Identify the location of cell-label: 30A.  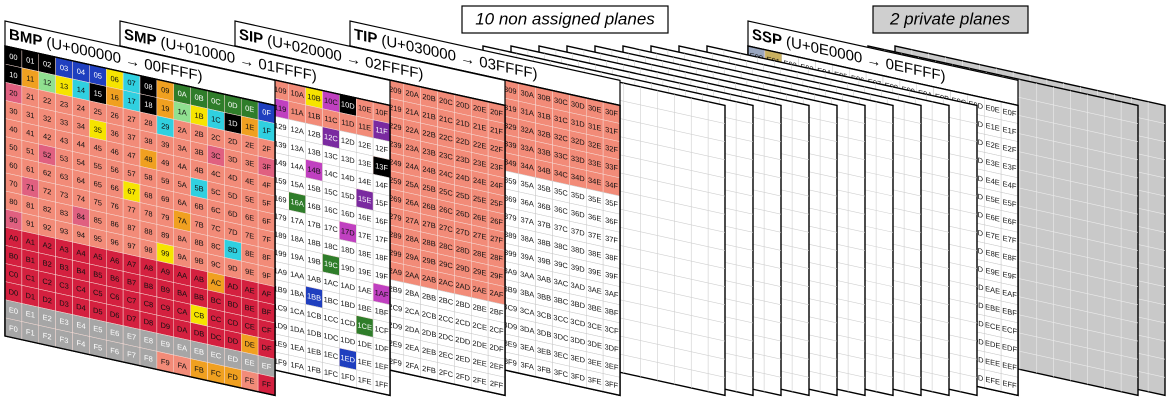
(528, 94).